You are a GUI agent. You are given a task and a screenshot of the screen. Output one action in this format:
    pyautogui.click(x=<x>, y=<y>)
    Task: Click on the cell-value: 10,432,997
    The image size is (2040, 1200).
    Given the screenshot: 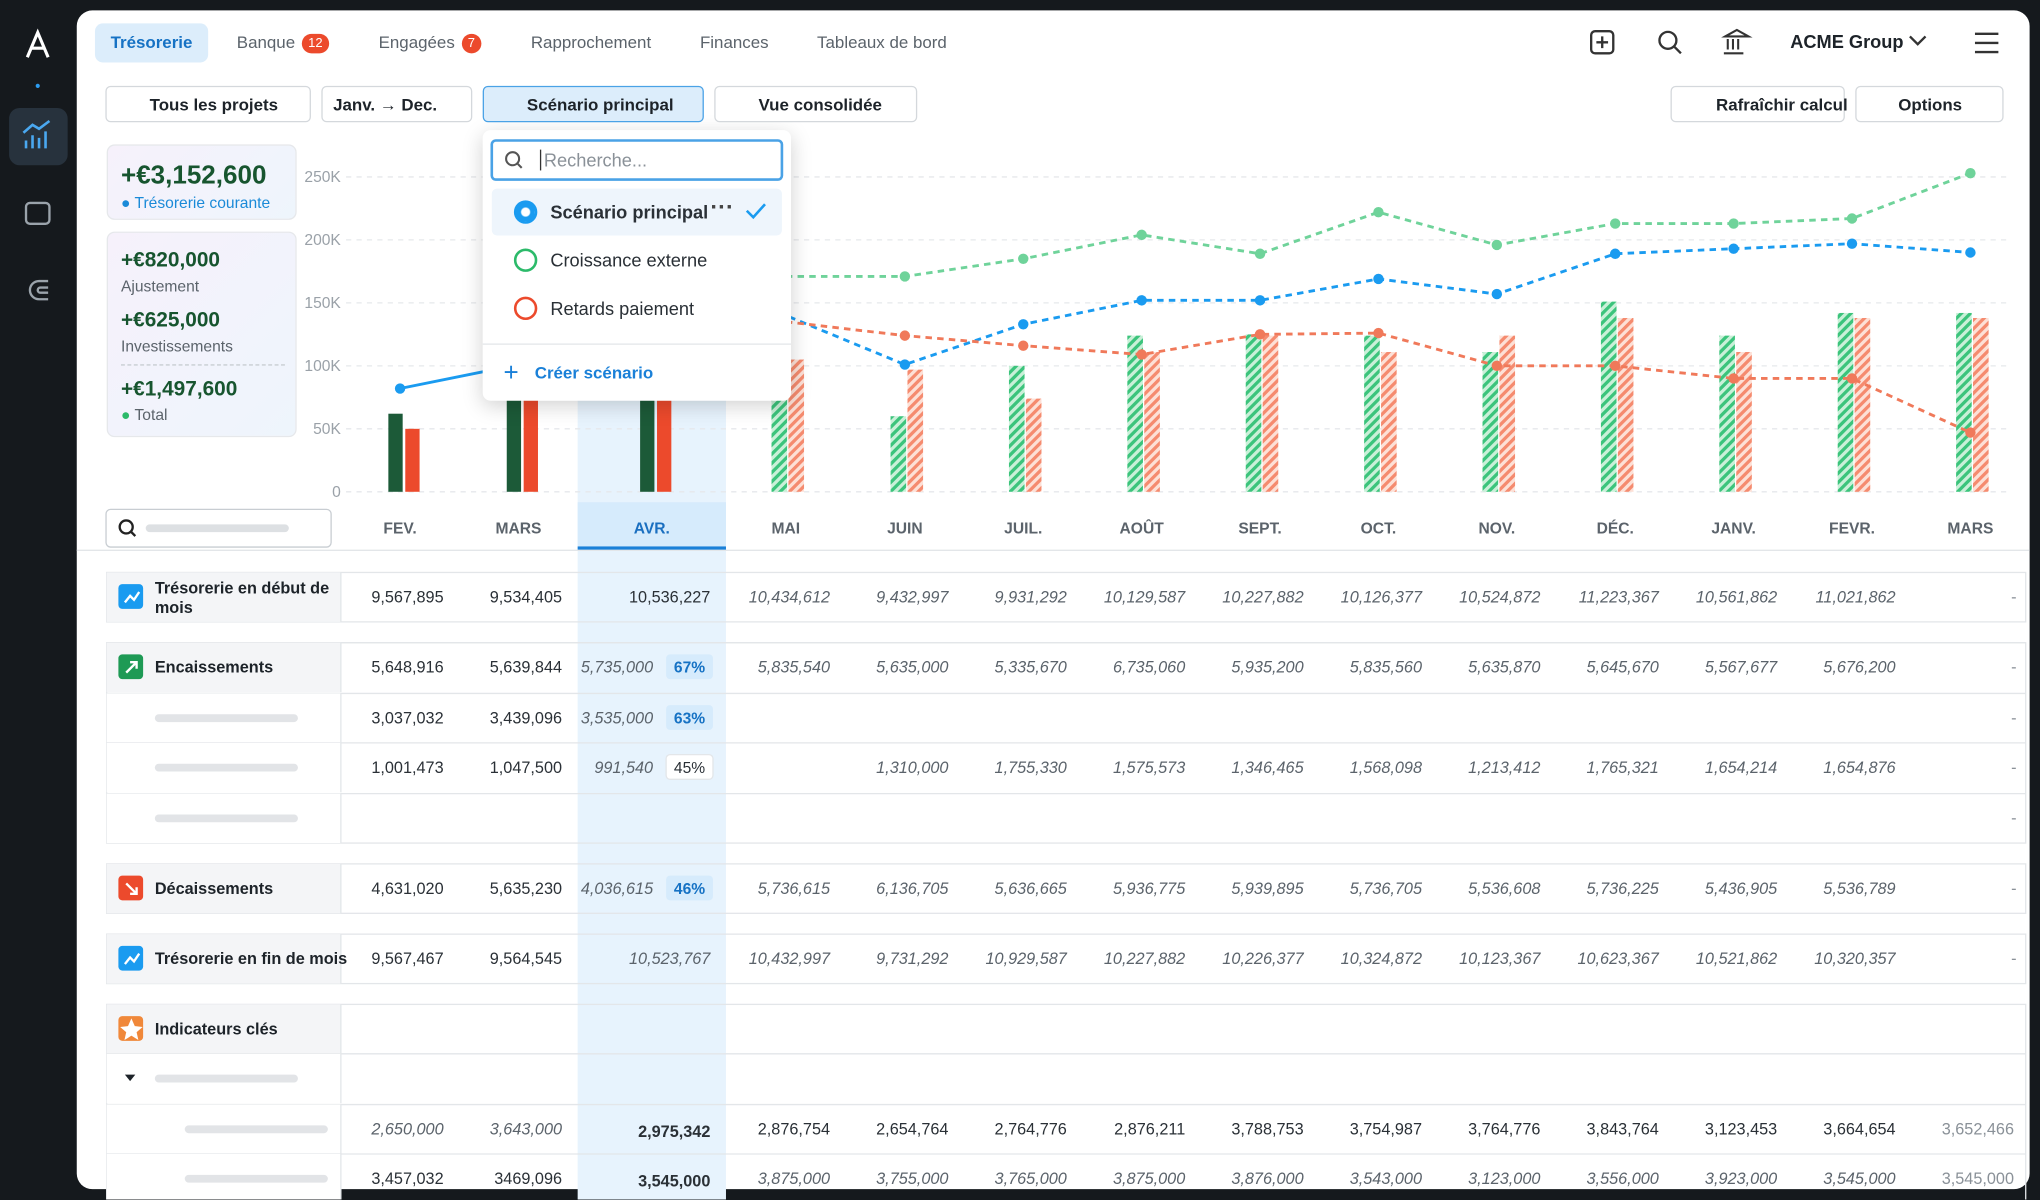 What is the action you would take?
    pyautogui.click(x=790, y=959)
    